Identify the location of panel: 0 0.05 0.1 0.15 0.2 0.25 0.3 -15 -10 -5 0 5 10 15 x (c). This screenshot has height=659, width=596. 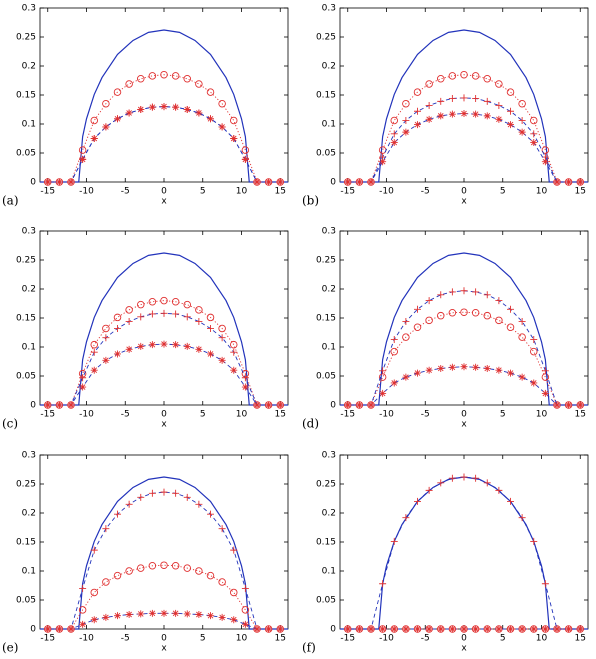
(145, 329).